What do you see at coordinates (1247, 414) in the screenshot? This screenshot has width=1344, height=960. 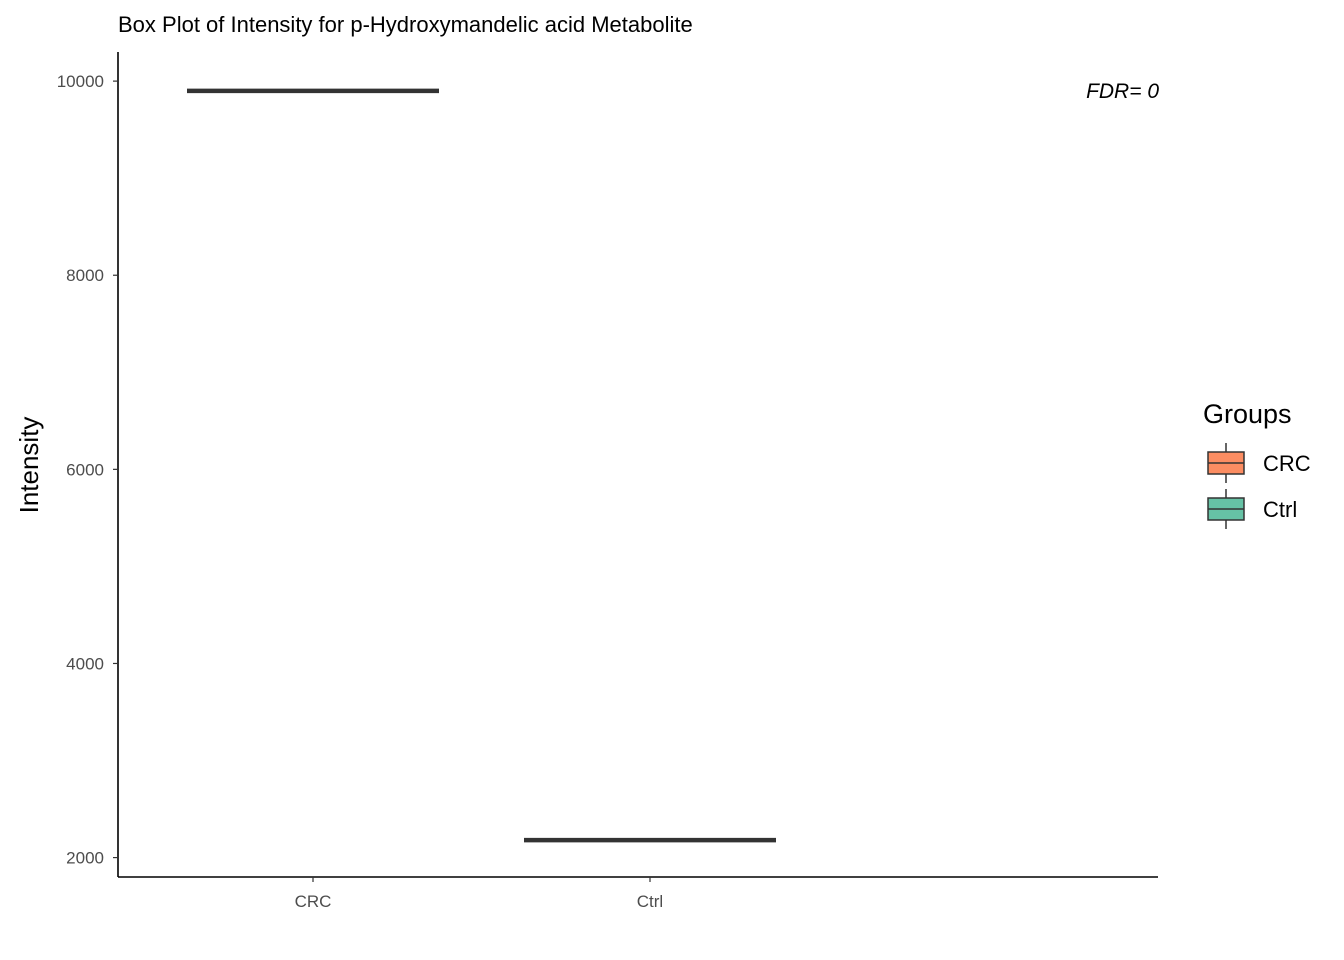 I see `legend-title: Groups` at bounding box center [1247, 414].